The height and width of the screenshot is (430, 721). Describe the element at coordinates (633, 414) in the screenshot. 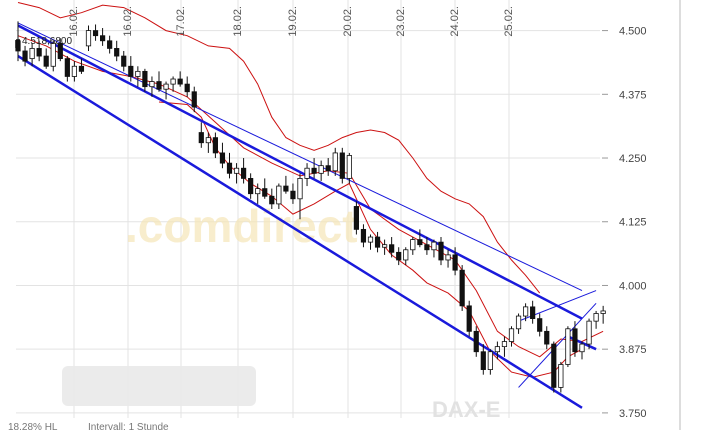

I see `y-tick-label: 3.750` at that location.